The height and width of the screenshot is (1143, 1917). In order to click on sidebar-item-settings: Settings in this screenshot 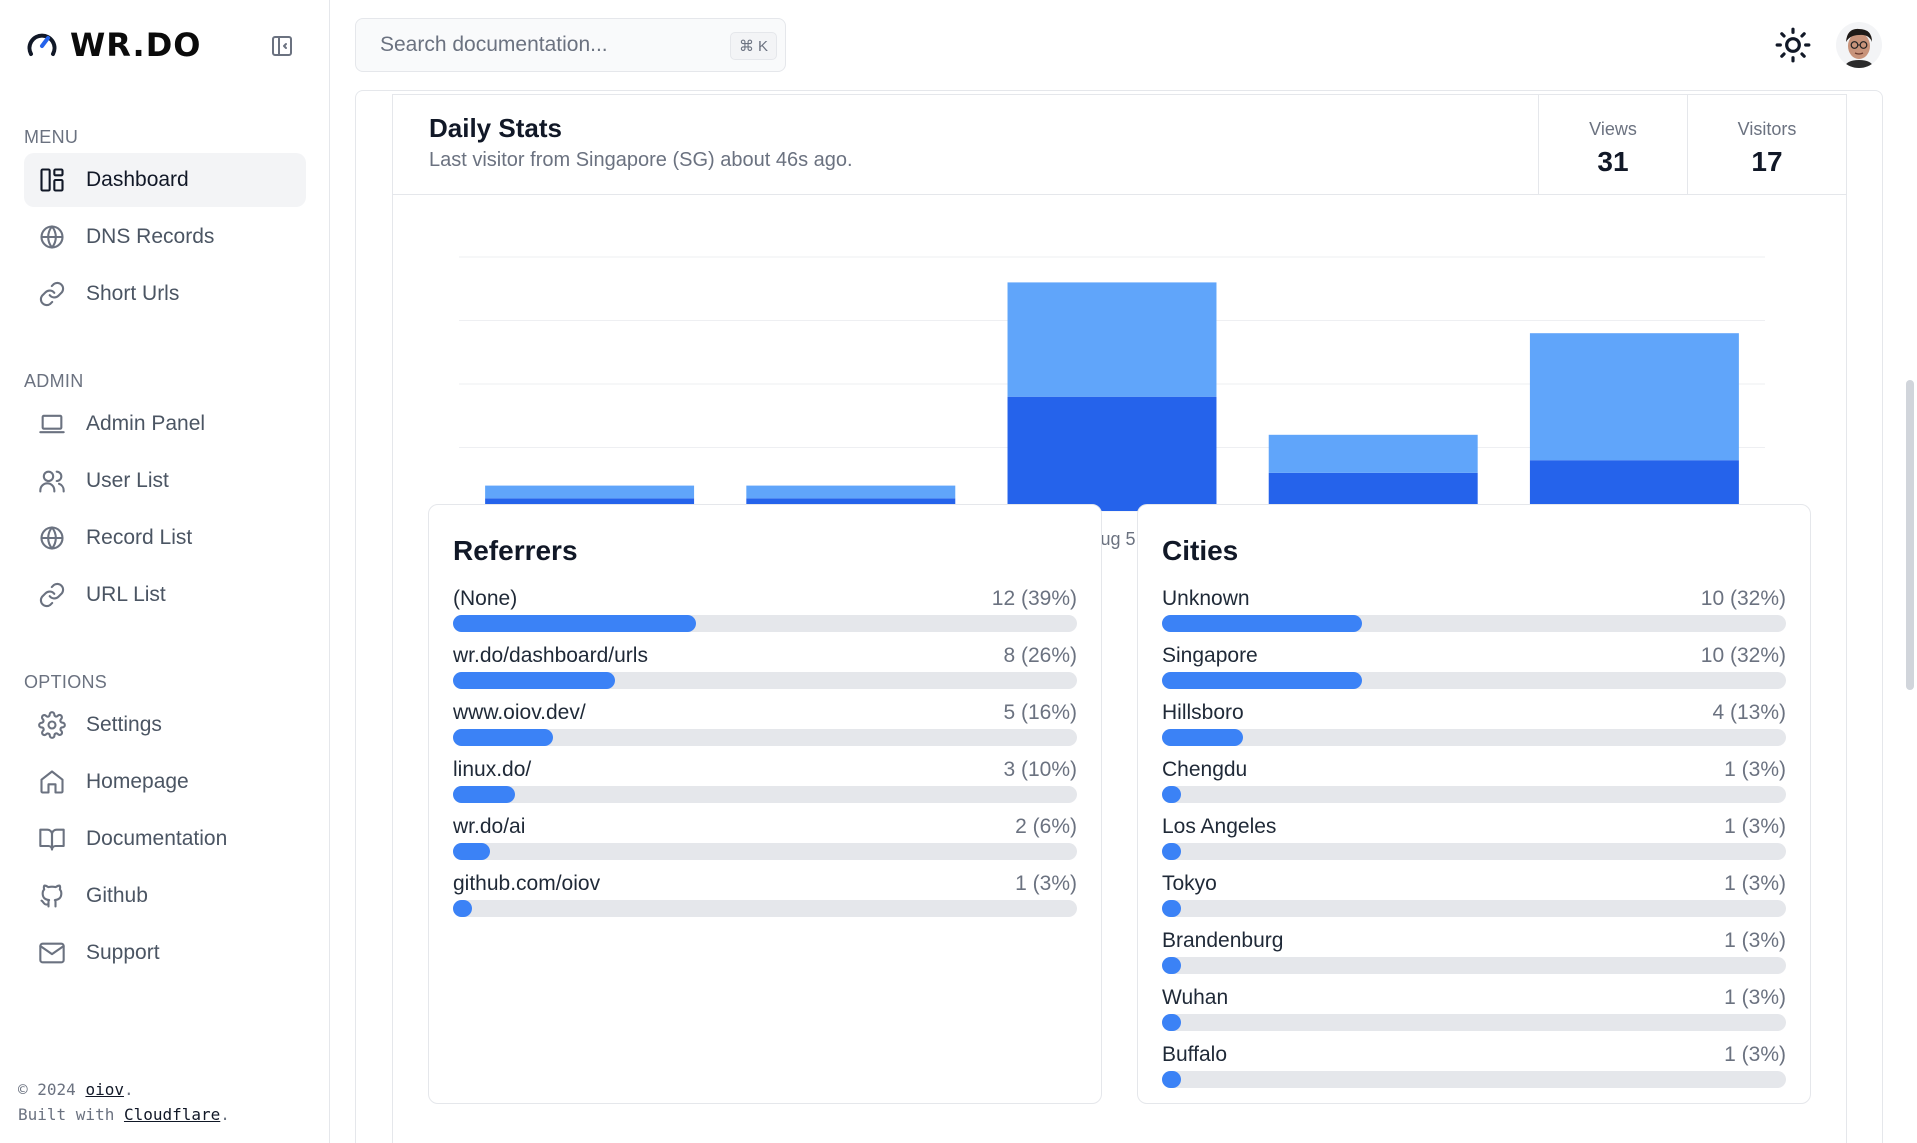, I will do `click(165, 725)`.